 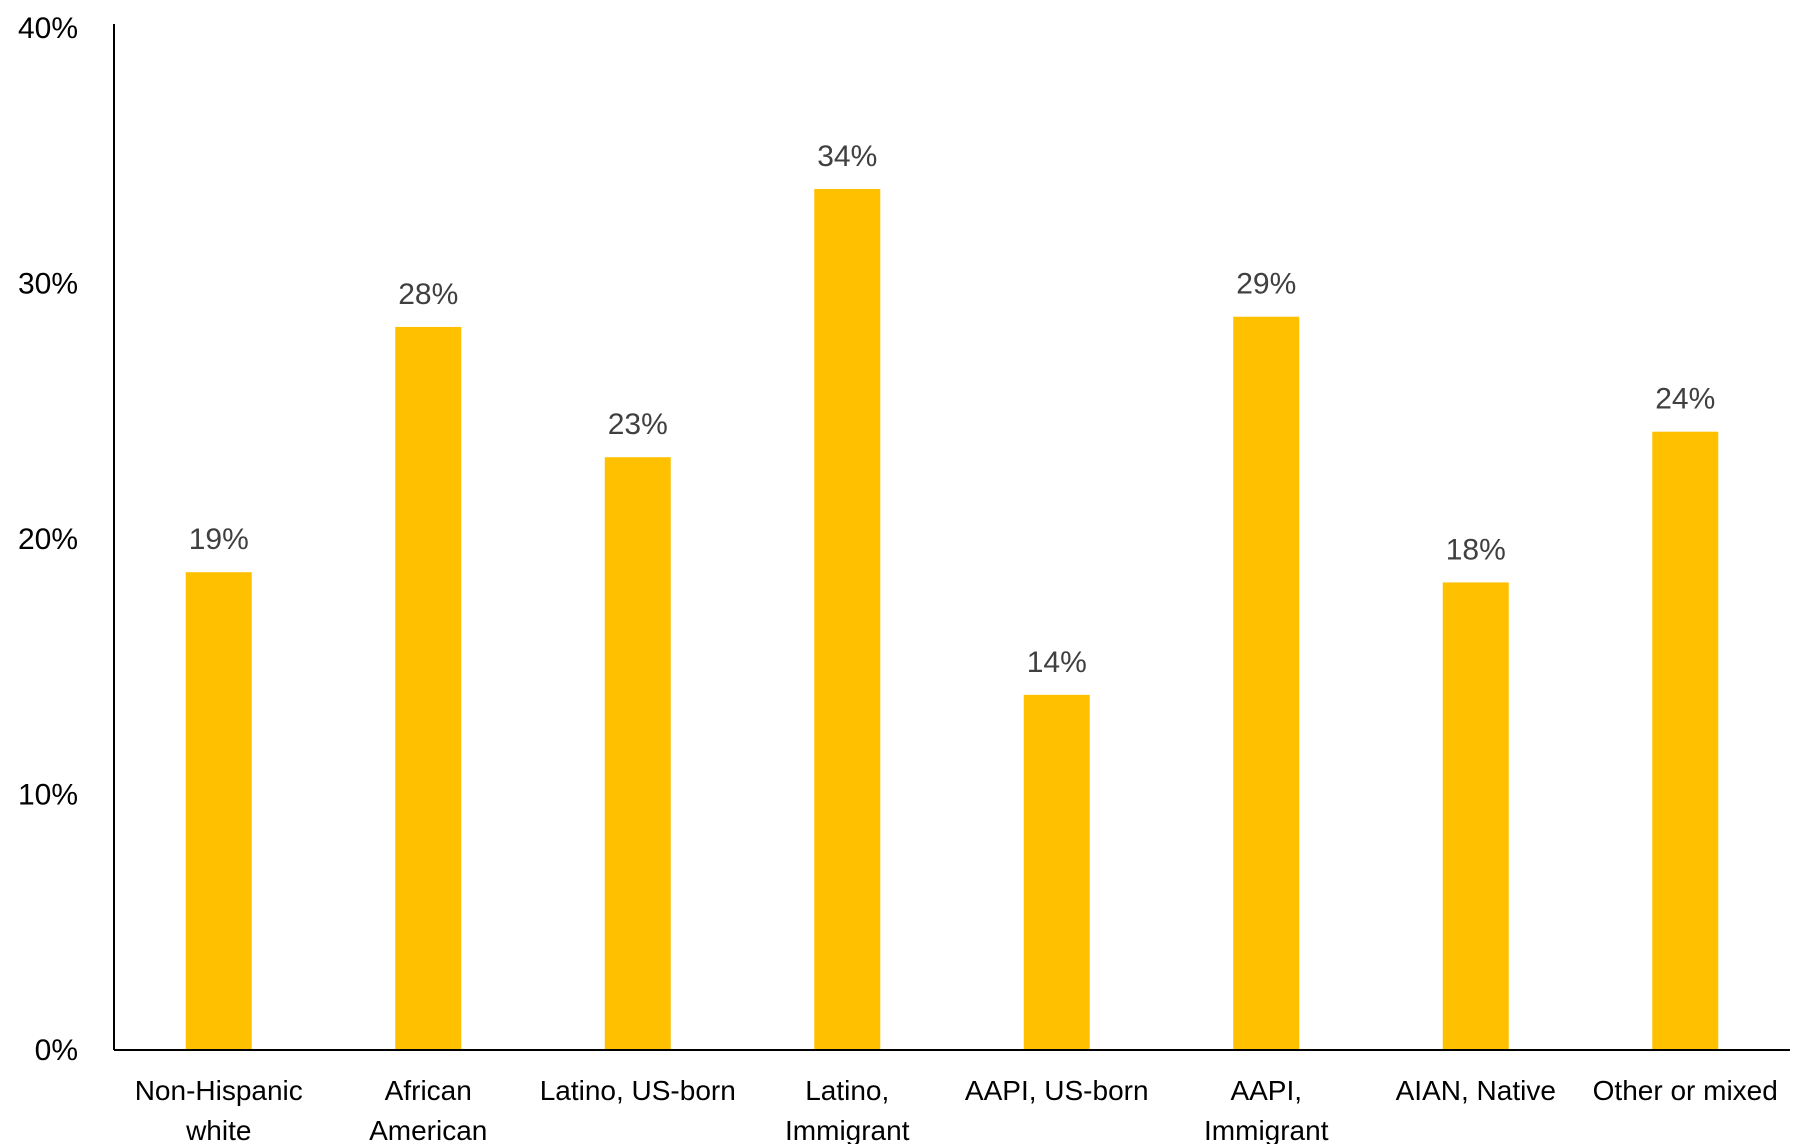 What do you see at coordinates (847, 156) in the screenshot?
I see `data-label: 34%` at bounding box center [847, 156].